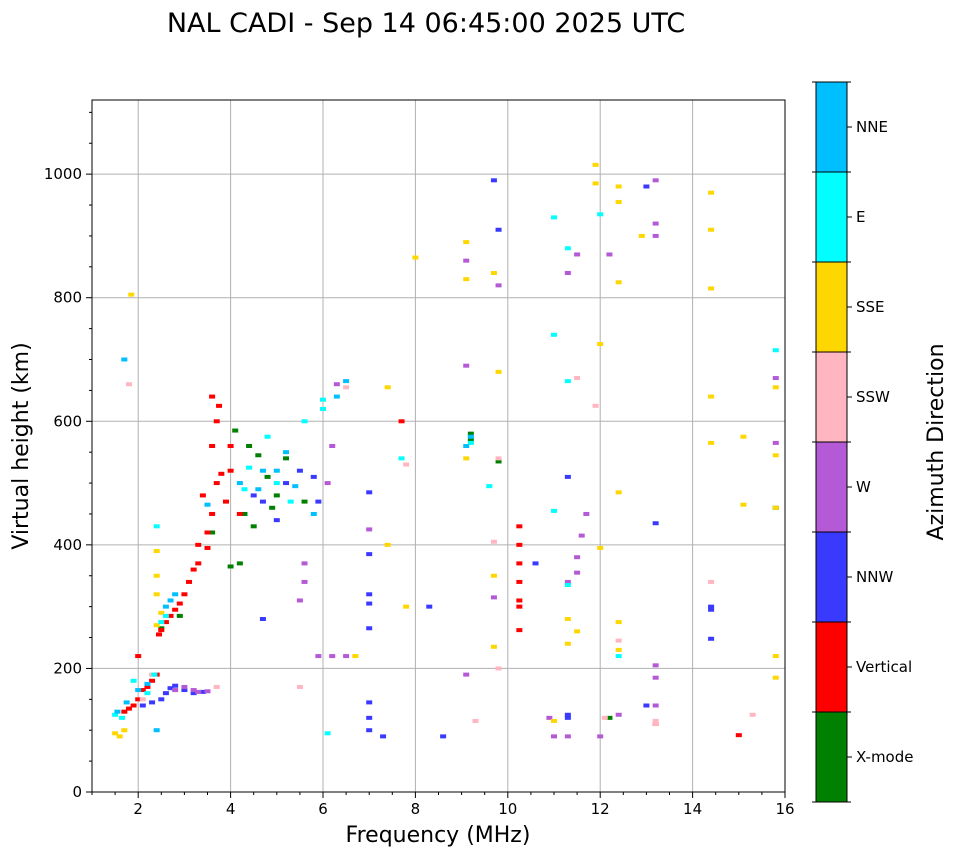 The width and height of the screenshot is (958, 857). What do you see at coordinates (831, 577) in the screenshot?
I see `colorbar-segment` at bounding box center [831, 577].